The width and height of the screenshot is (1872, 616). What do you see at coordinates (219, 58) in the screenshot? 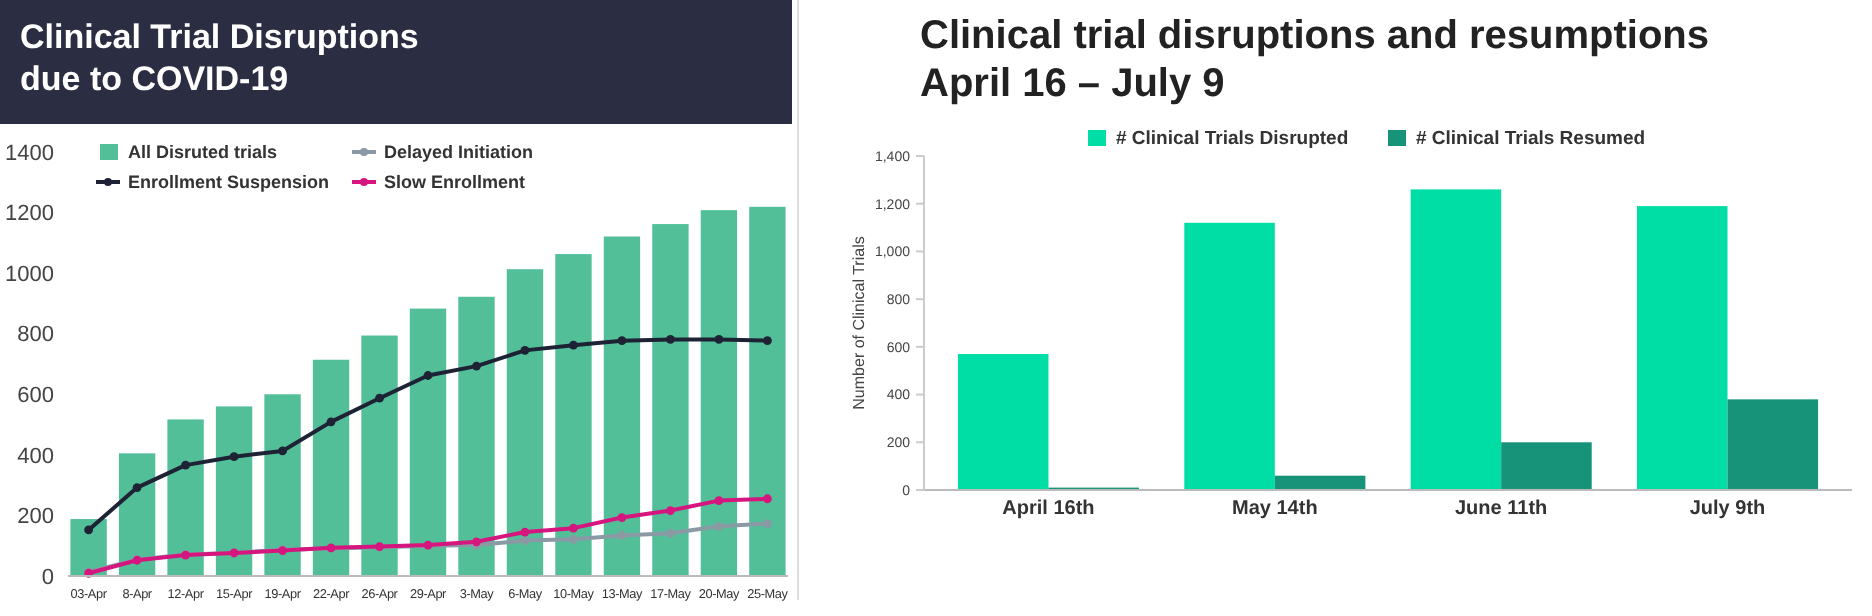
I see `chart-title: Clinical Trial Disruptions due to COVID-19` at bounding box center [219, 58].